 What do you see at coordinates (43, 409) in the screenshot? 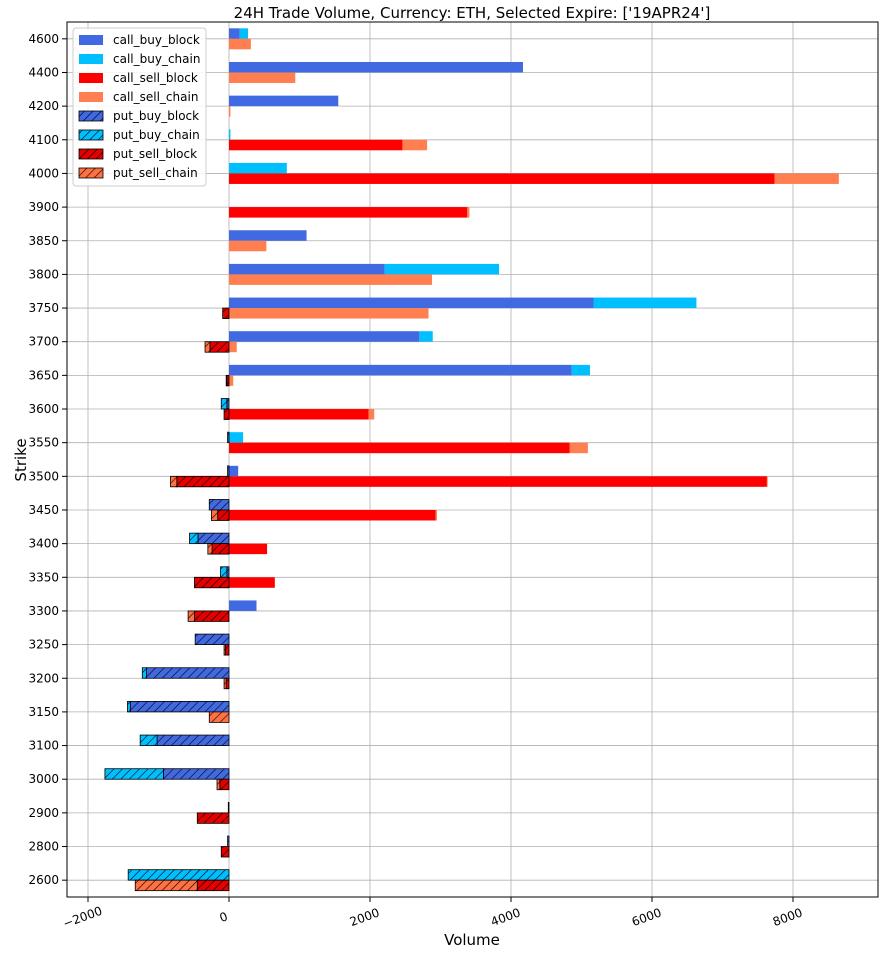
I see `y-tick-label: 3600` at bounding box center [43, 409].